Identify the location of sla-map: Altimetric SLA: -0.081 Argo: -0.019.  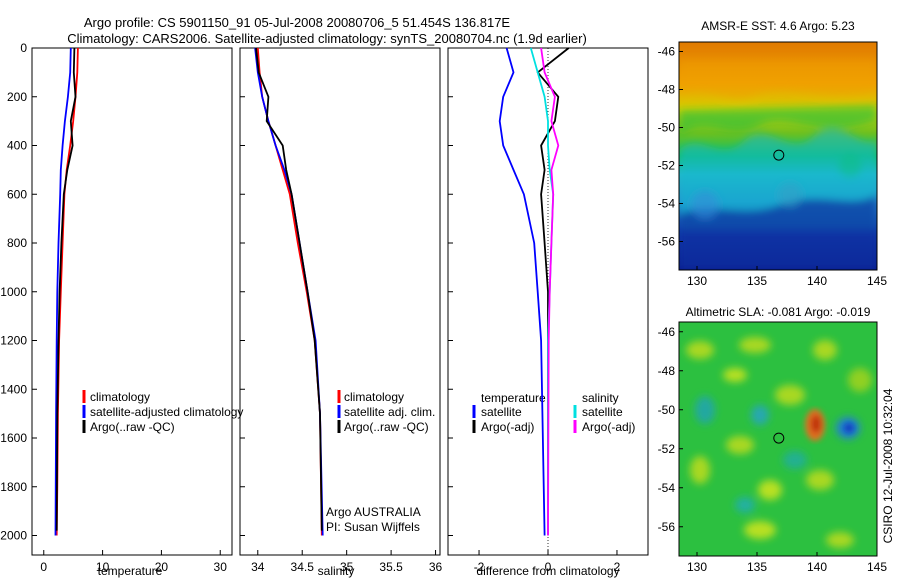
(773, 439).